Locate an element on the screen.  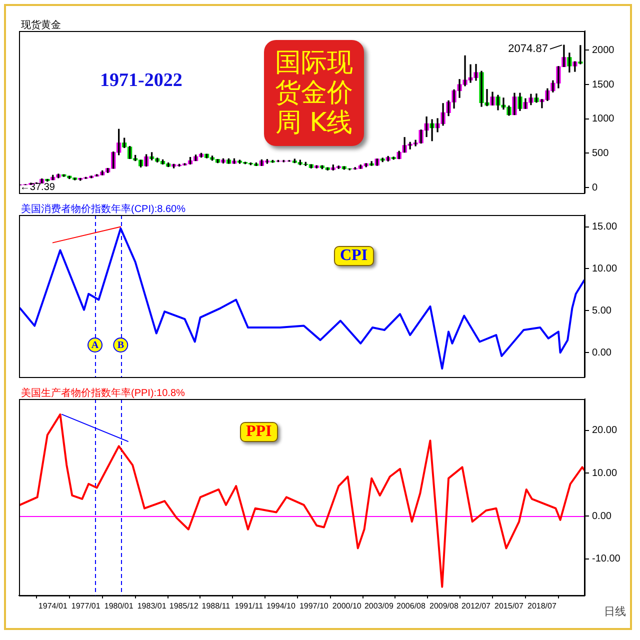
annotation: 2074.87 is located at coordinates (528, 49).